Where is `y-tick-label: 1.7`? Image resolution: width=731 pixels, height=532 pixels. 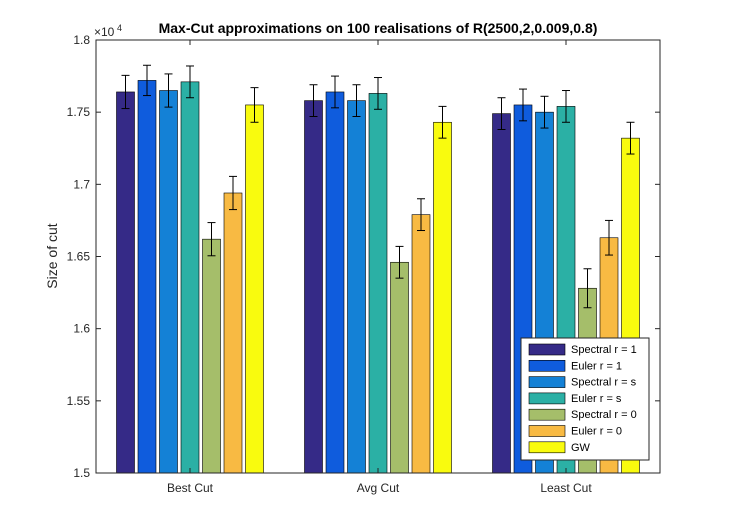
y-tick-label: 1.7 is located at coordinates (81, 184).